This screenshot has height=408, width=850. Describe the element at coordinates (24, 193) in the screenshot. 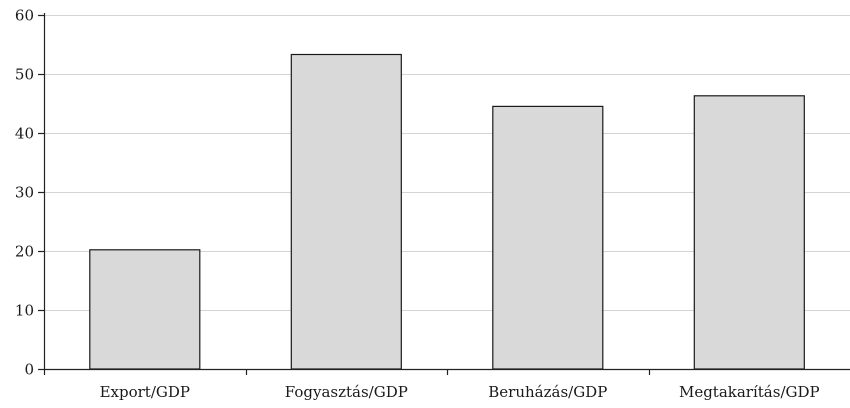

I see `y-tick-label-30: 30` at that location.